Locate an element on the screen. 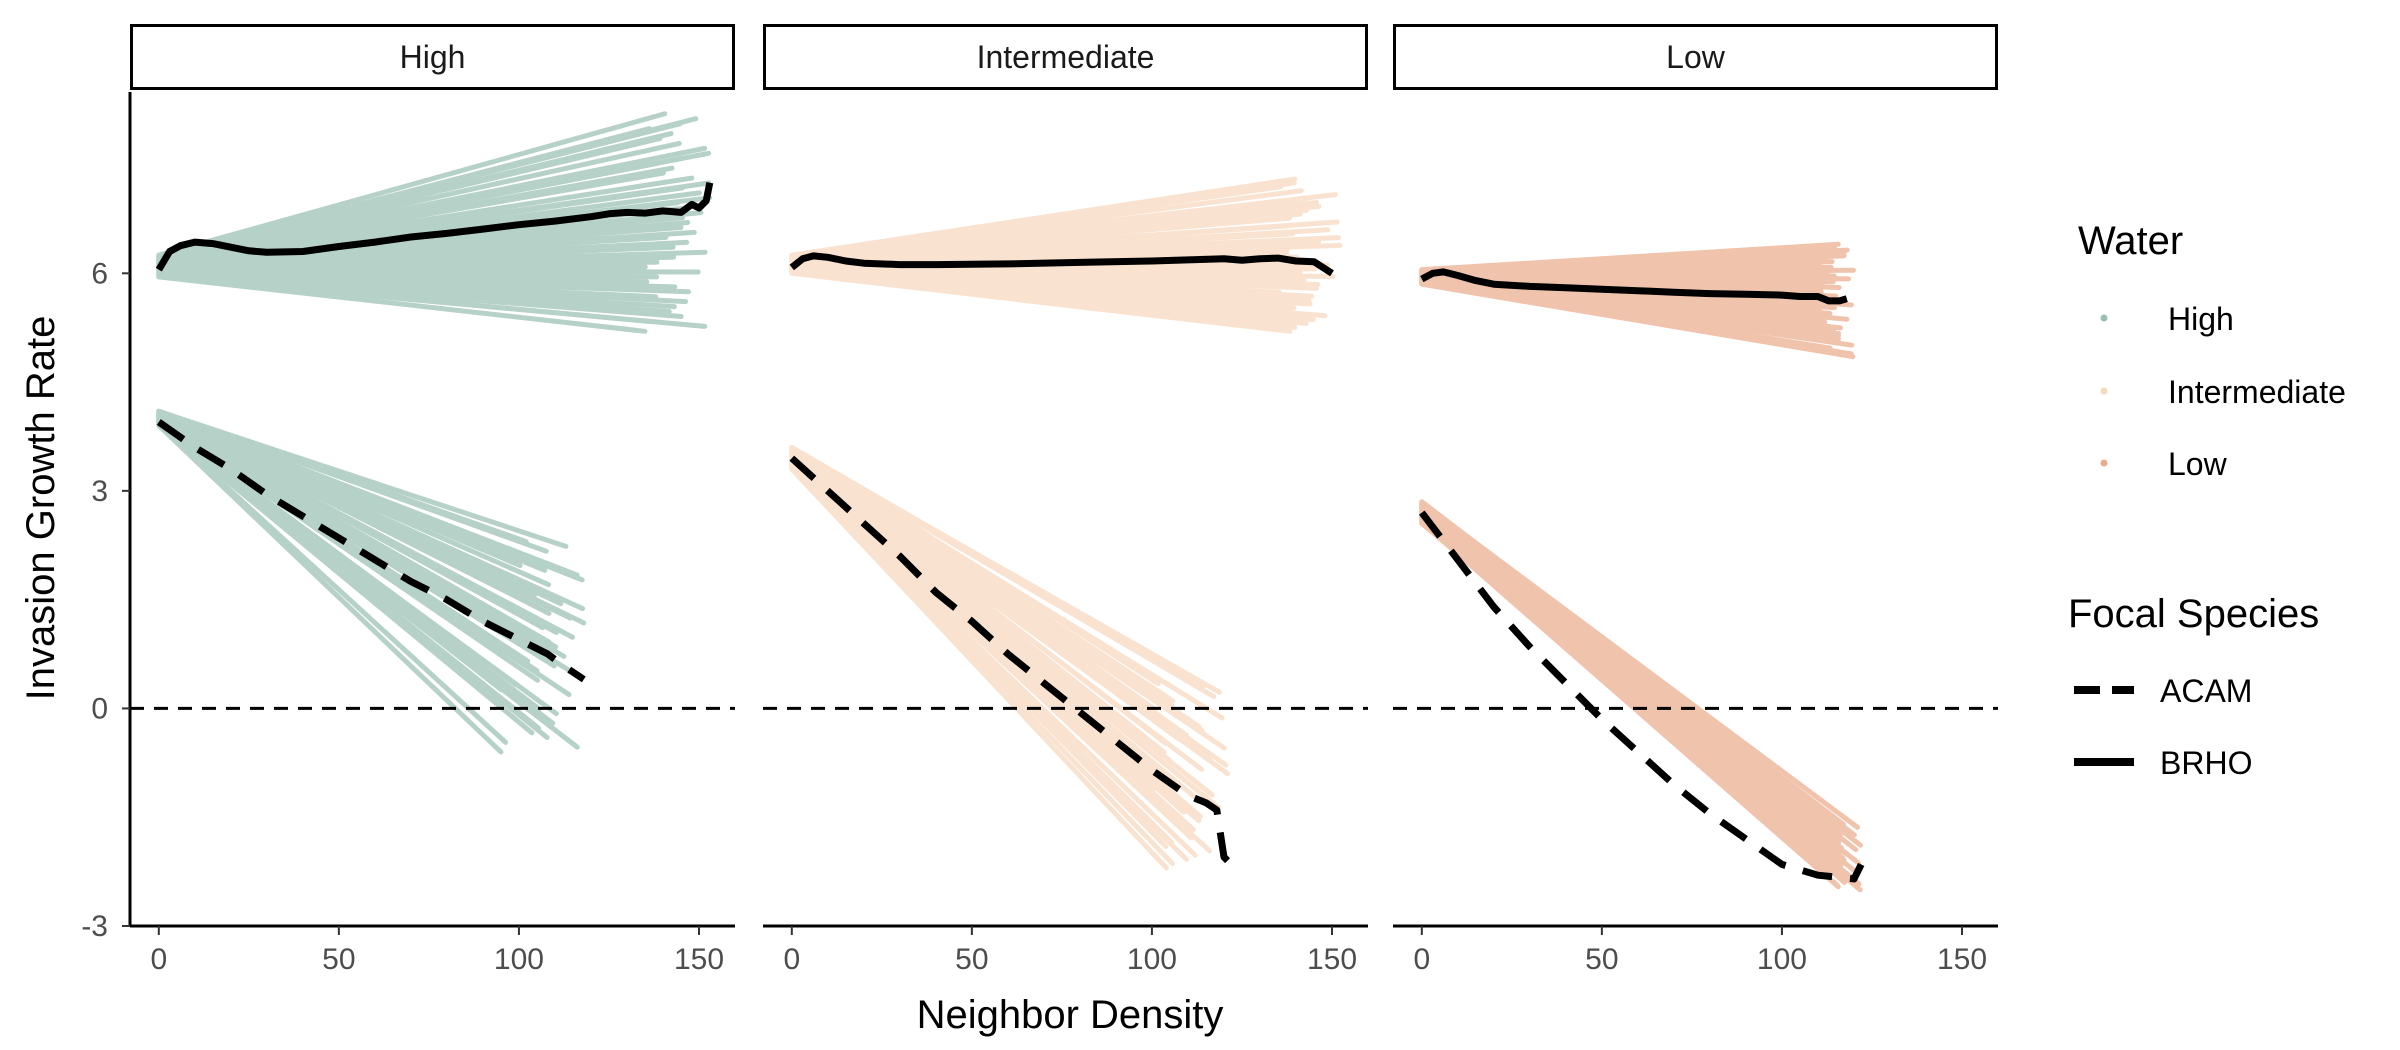 The height and width of the screenshot is (1050, 2400). legend-water-title: Water is located at coordinates (2130, 241).